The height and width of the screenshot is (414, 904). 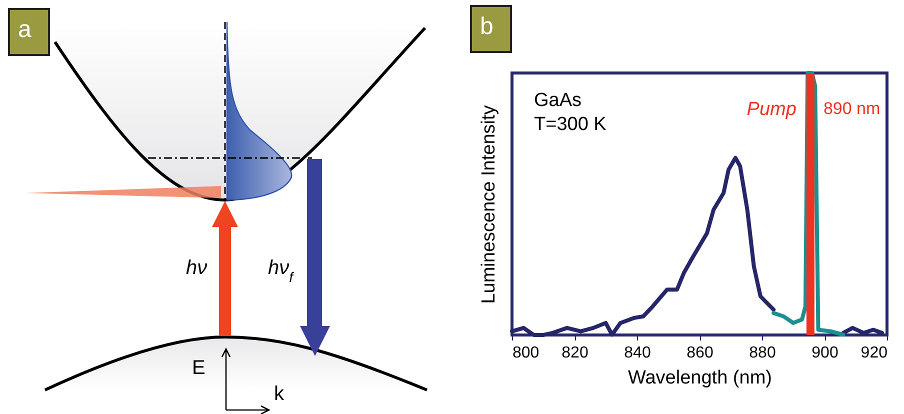 I want to click on x-tick-label: 800, so click(x=526, y=353).